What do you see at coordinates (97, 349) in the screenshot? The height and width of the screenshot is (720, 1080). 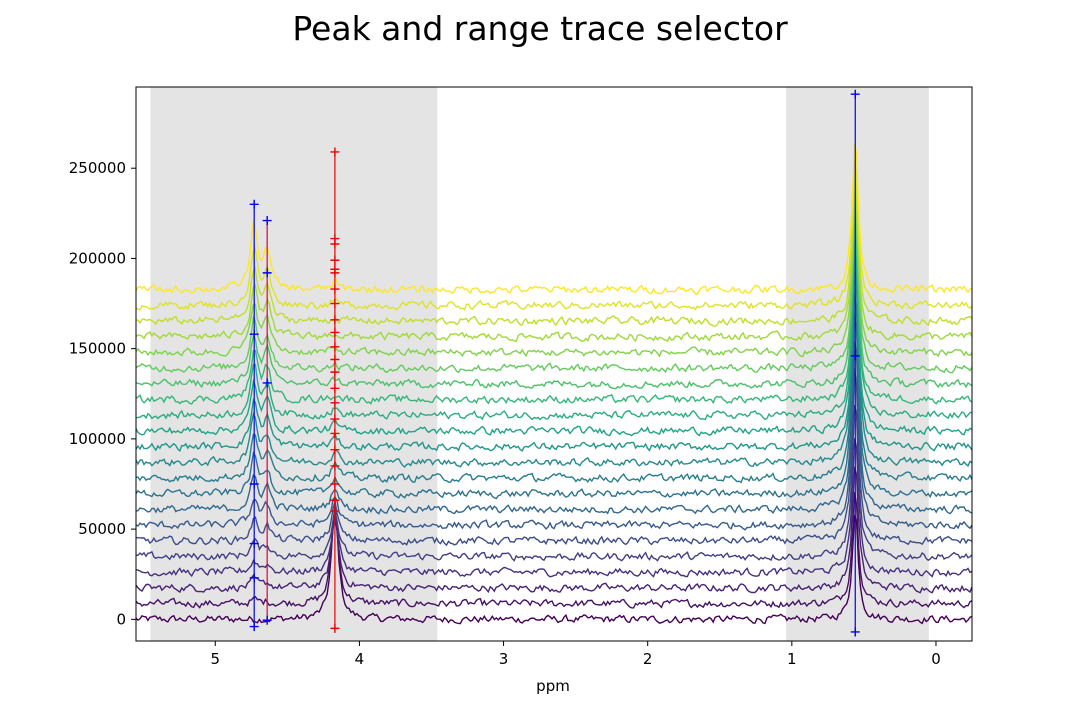 I see `y-tick-label: 150000` at bounding box center [97, 349].